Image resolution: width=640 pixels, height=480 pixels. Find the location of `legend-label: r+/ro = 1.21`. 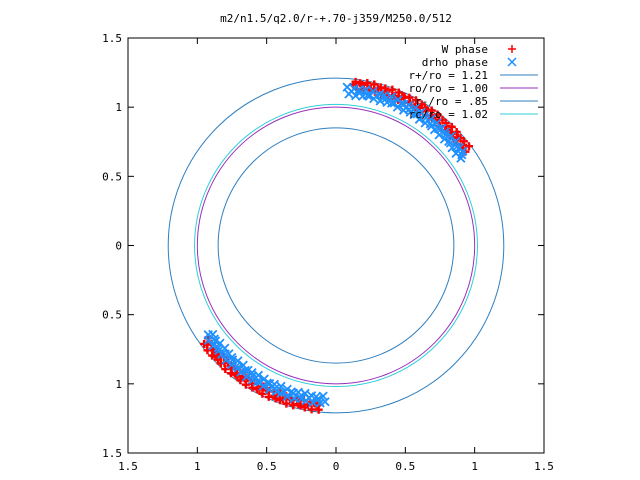

legend-label: r+/ro = 1.21 is located at coordinates (448, 75).